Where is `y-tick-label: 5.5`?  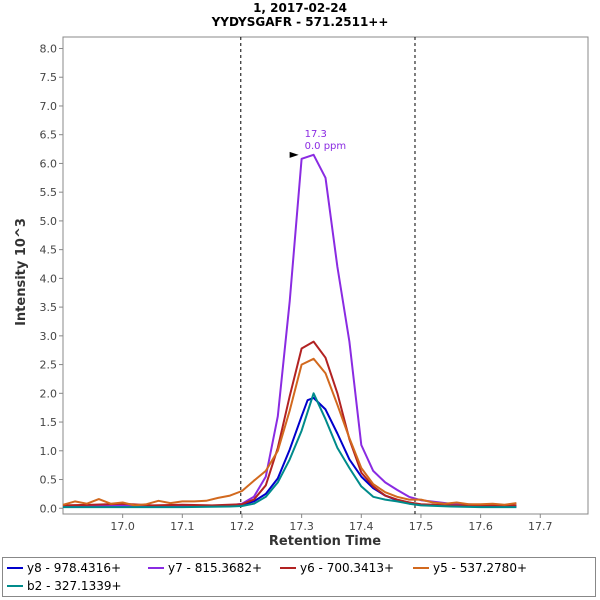 y-tick-label: 5.5 is located at coordinates (49, 192).